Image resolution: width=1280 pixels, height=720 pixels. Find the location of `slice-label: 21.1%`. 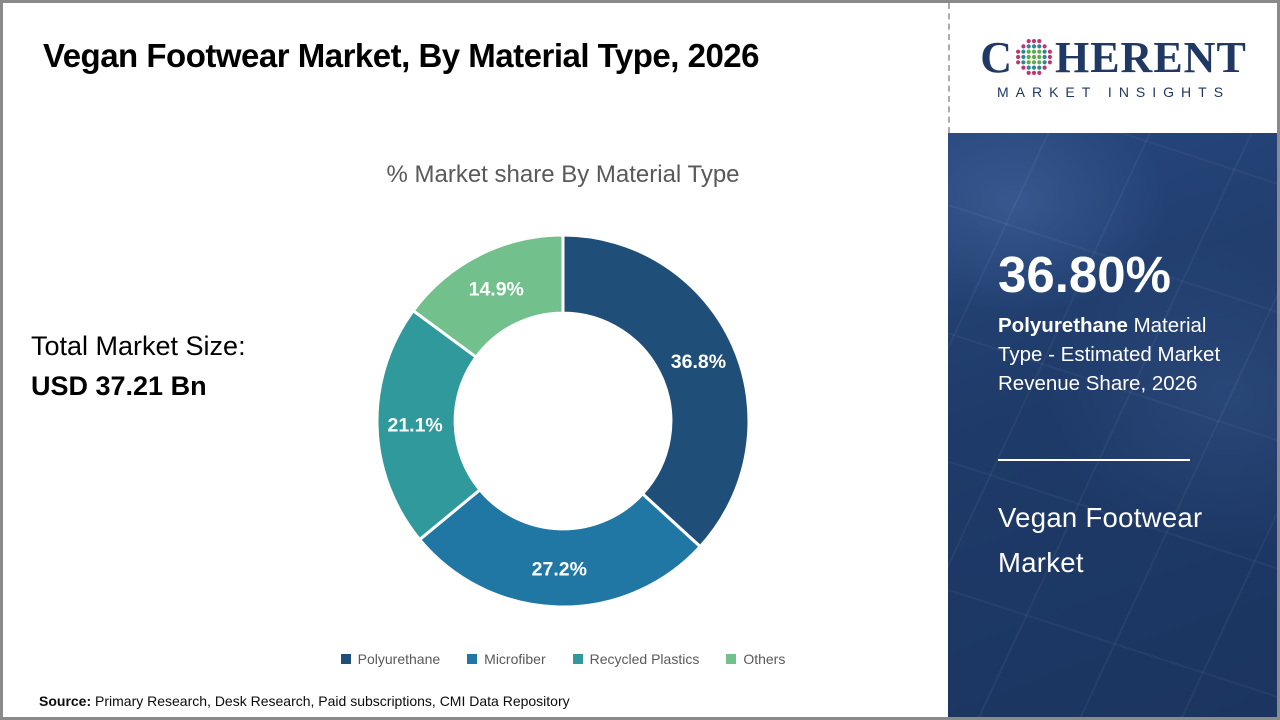

slice-label: 21.1% is located at coordinates (414, 426).